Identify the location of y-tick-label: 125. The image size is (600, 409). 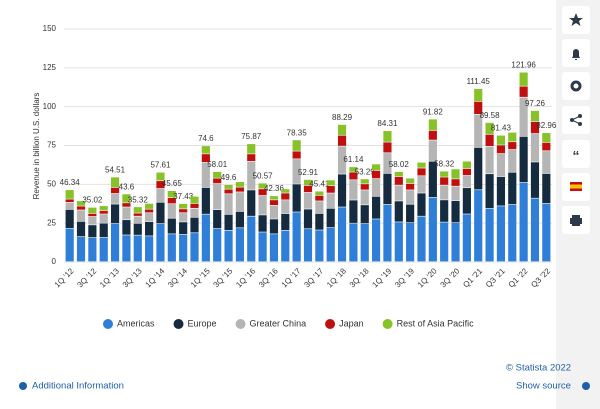
(50, 67).